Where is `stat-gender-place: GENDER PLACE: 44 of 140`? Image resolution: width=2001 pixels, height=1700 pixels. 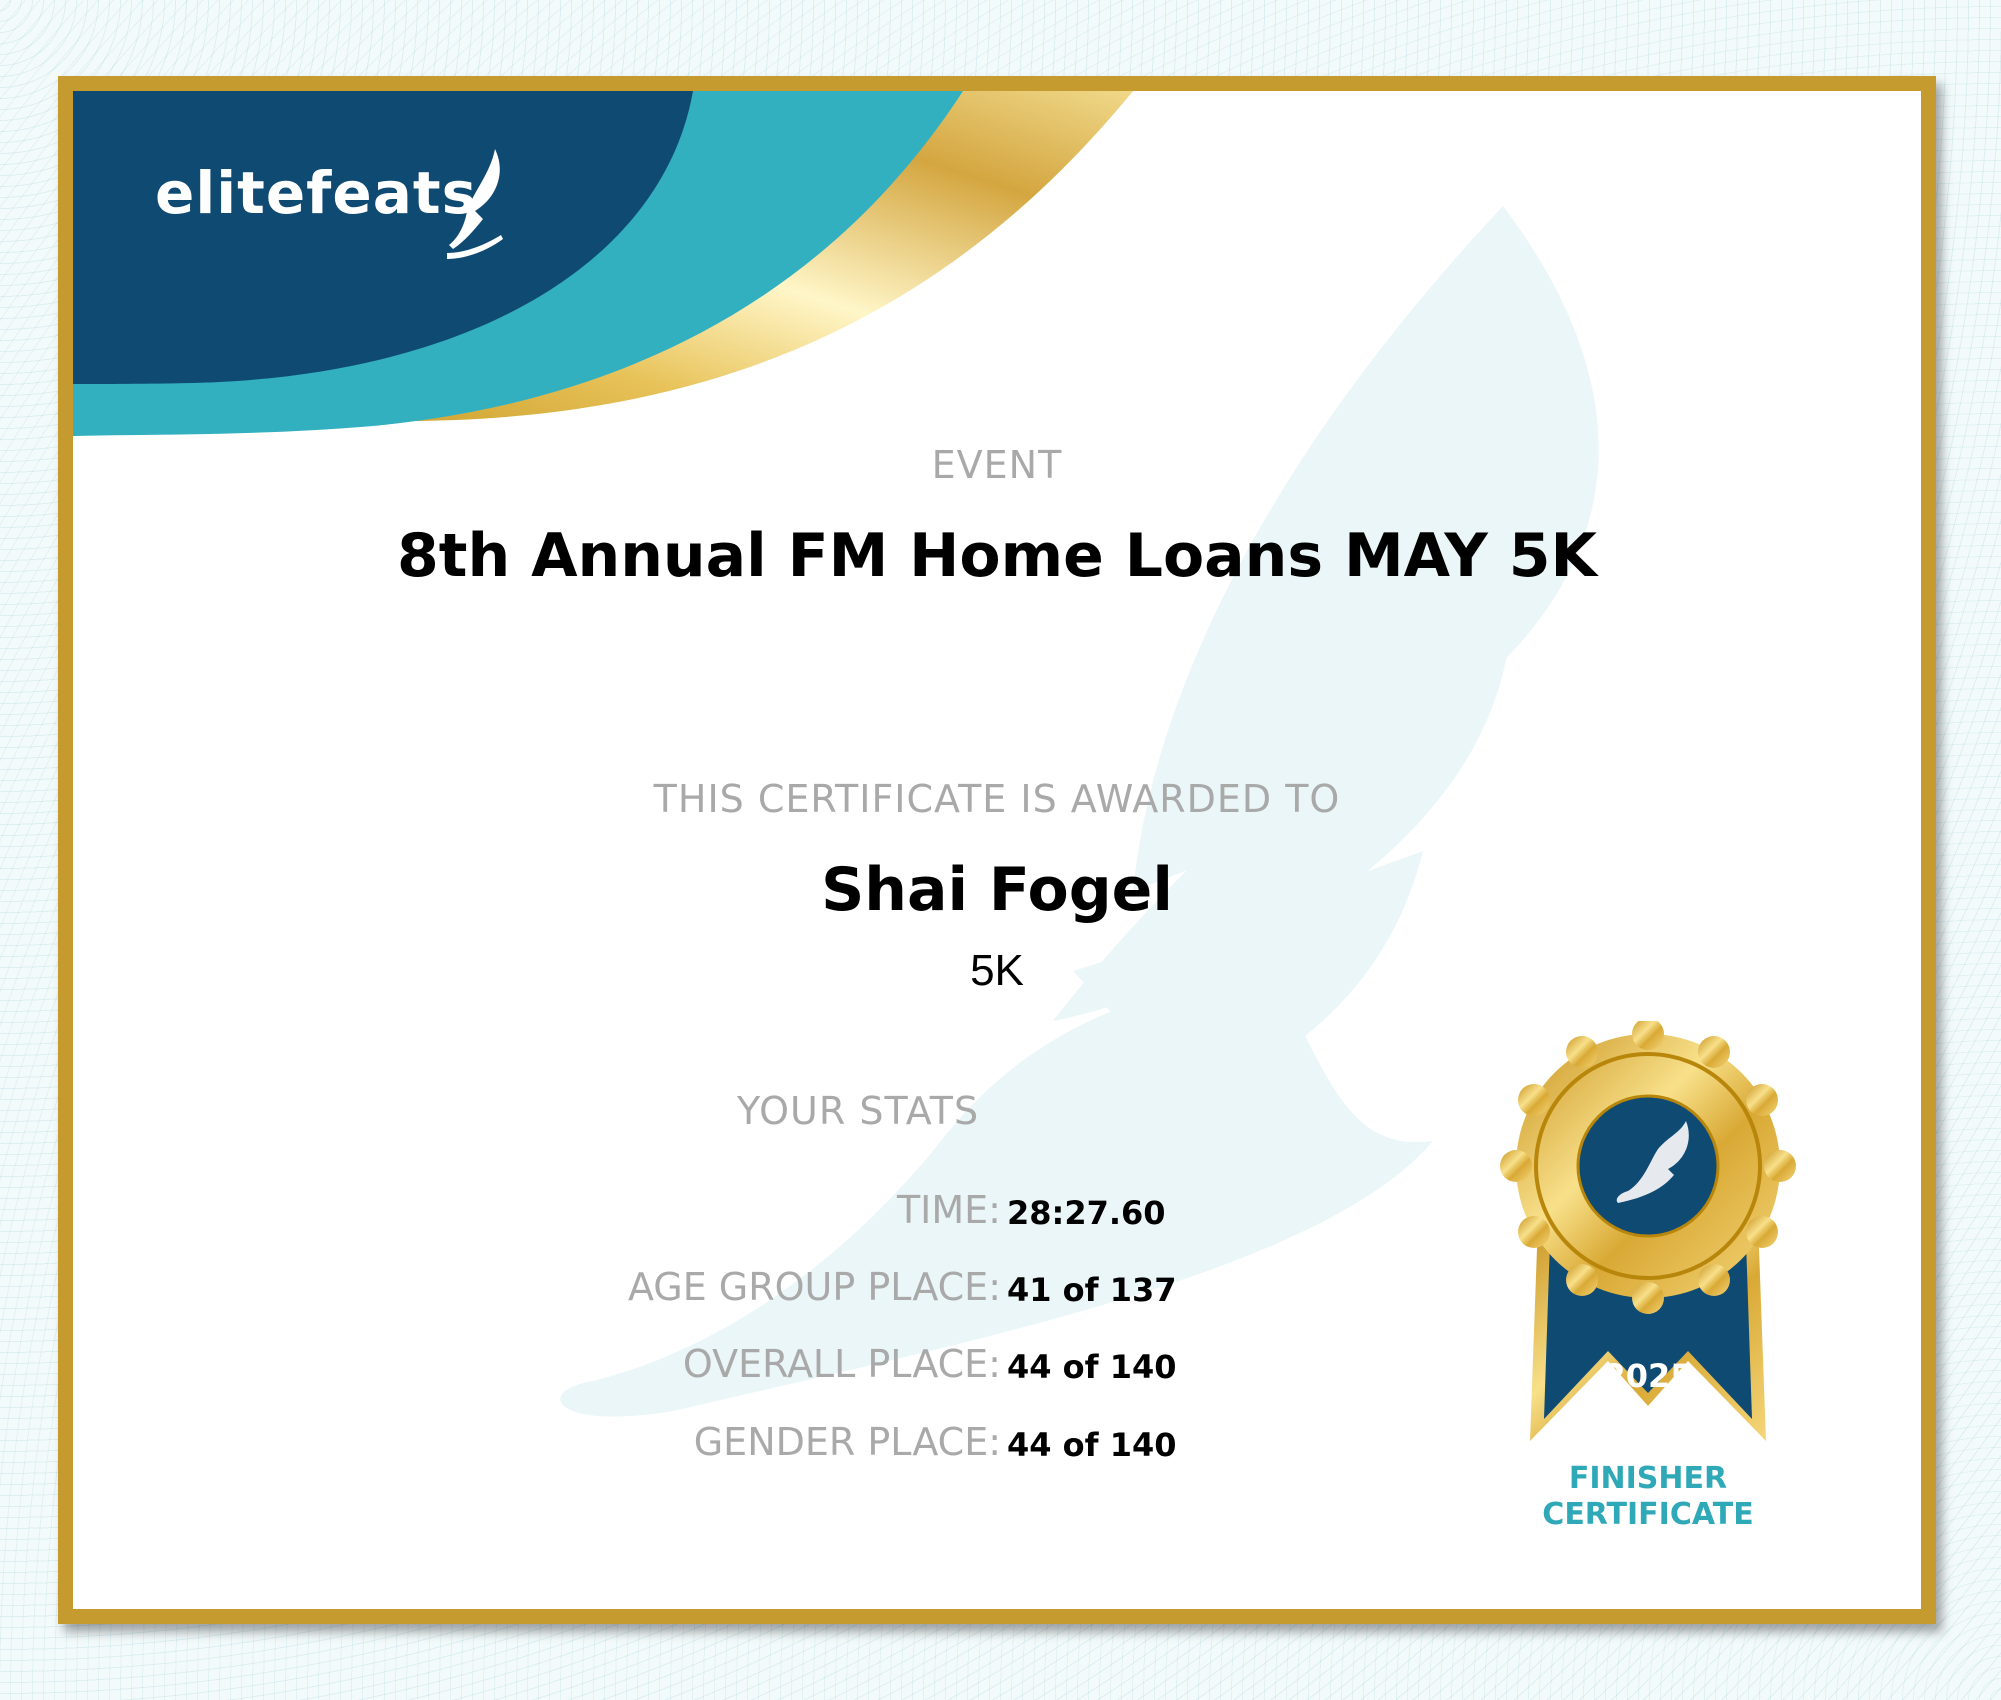 stat-gender-place: GENDER PLACE: 44 of 140 is located at coordinates (935, 1442).